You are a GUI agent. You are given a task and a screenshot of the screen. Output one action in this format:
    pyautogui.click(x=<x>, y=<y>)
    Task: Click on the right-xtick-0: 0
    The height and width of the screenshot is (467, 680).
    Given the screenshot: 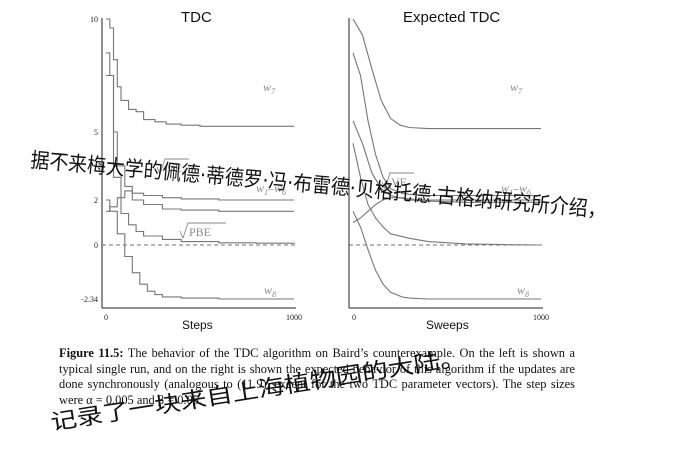 What is the action you would take?
    pyautogui.click(x=354, y=317)
    